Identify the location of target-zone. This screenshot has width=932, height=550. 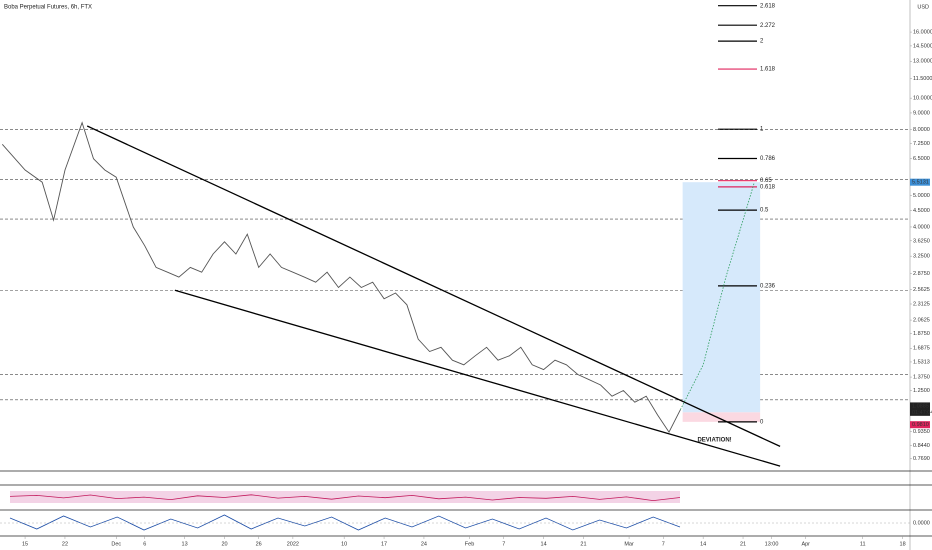
(721, 297).